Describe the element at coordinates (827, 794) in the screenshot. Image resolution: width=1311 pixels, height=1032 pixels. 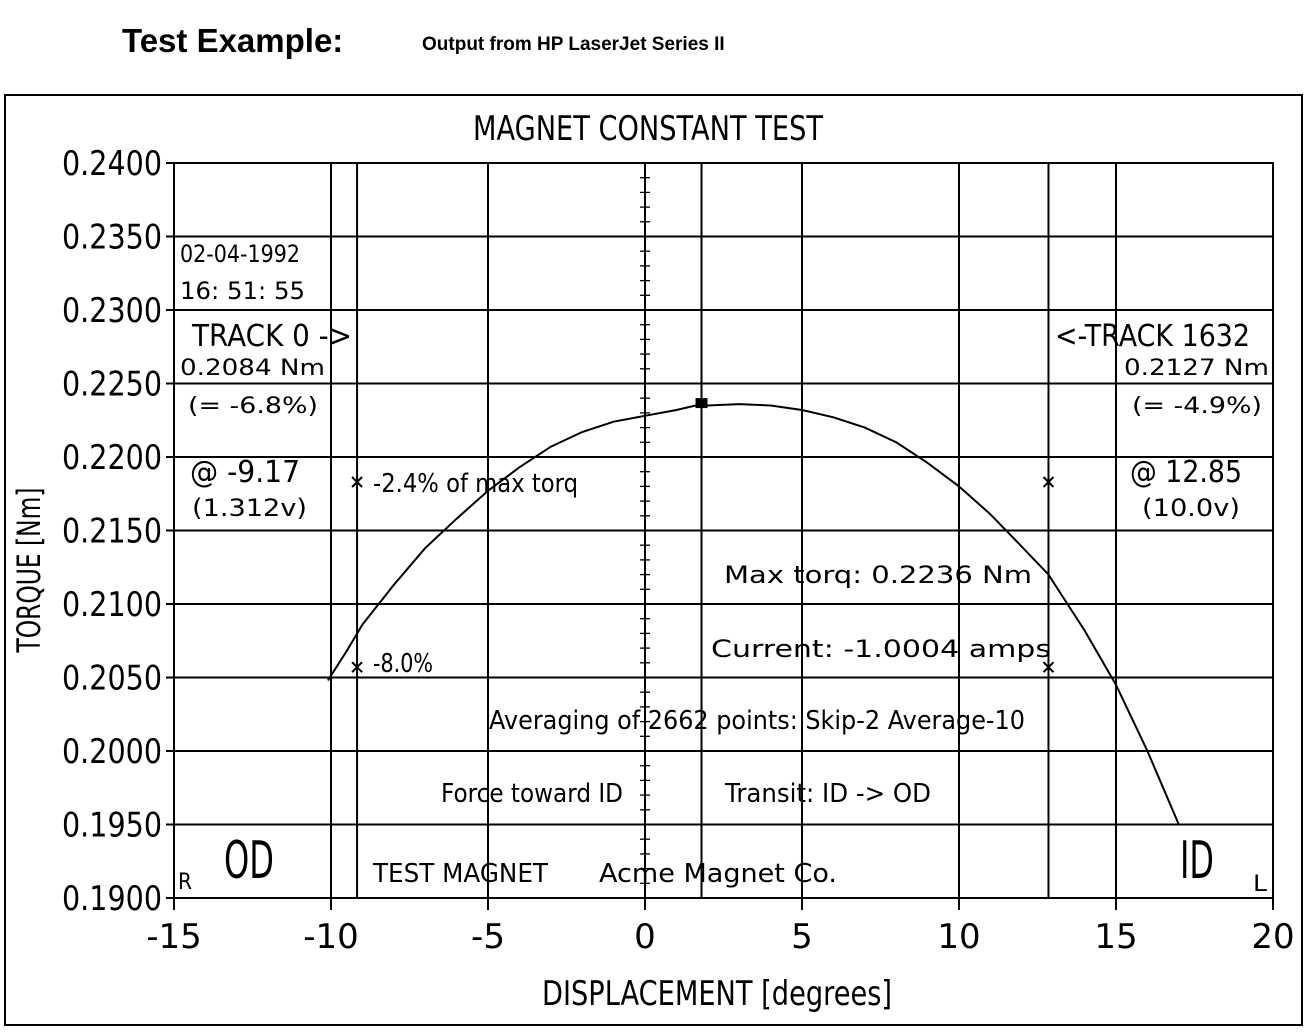
I see `transit-label: Transit: ID -> OD` at that location.